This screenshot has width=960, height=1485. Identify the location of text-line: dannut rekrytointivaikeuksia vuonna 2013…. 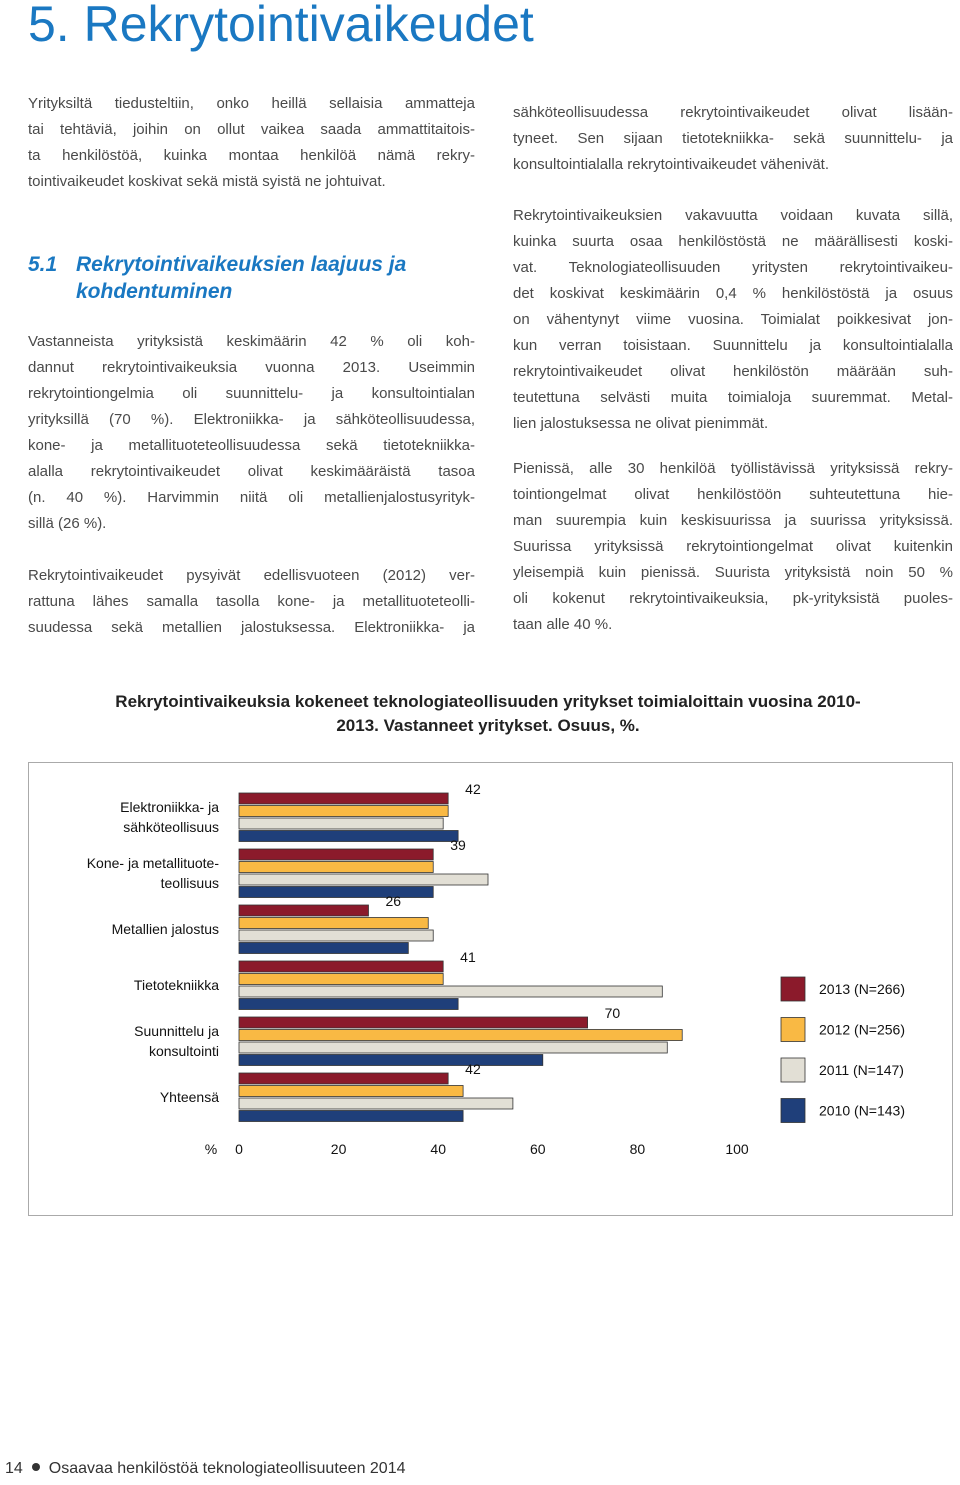
(251, 367).